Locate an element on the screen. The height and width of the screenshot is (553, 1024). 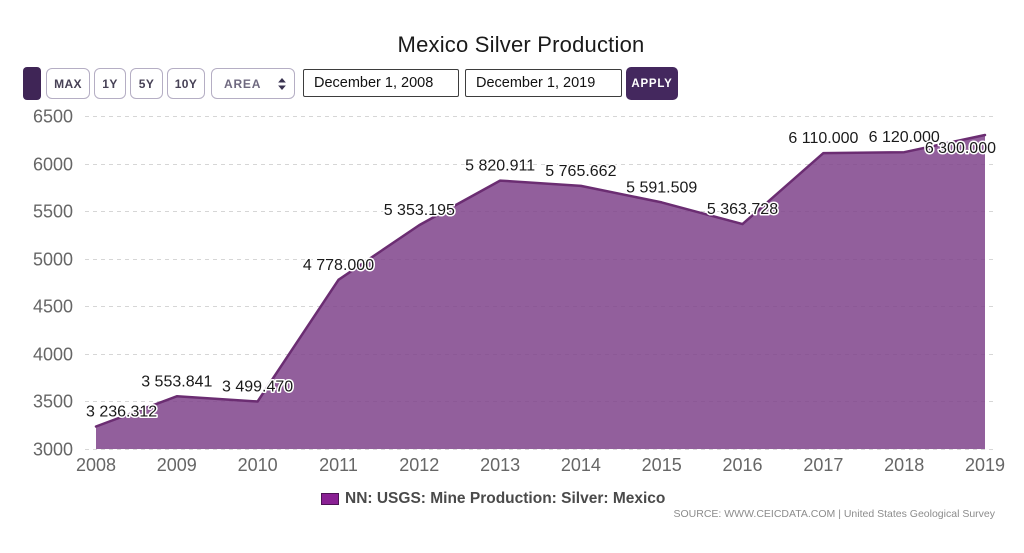
date-to-input: December 1, 2019 is located at coordinates (543, 83).